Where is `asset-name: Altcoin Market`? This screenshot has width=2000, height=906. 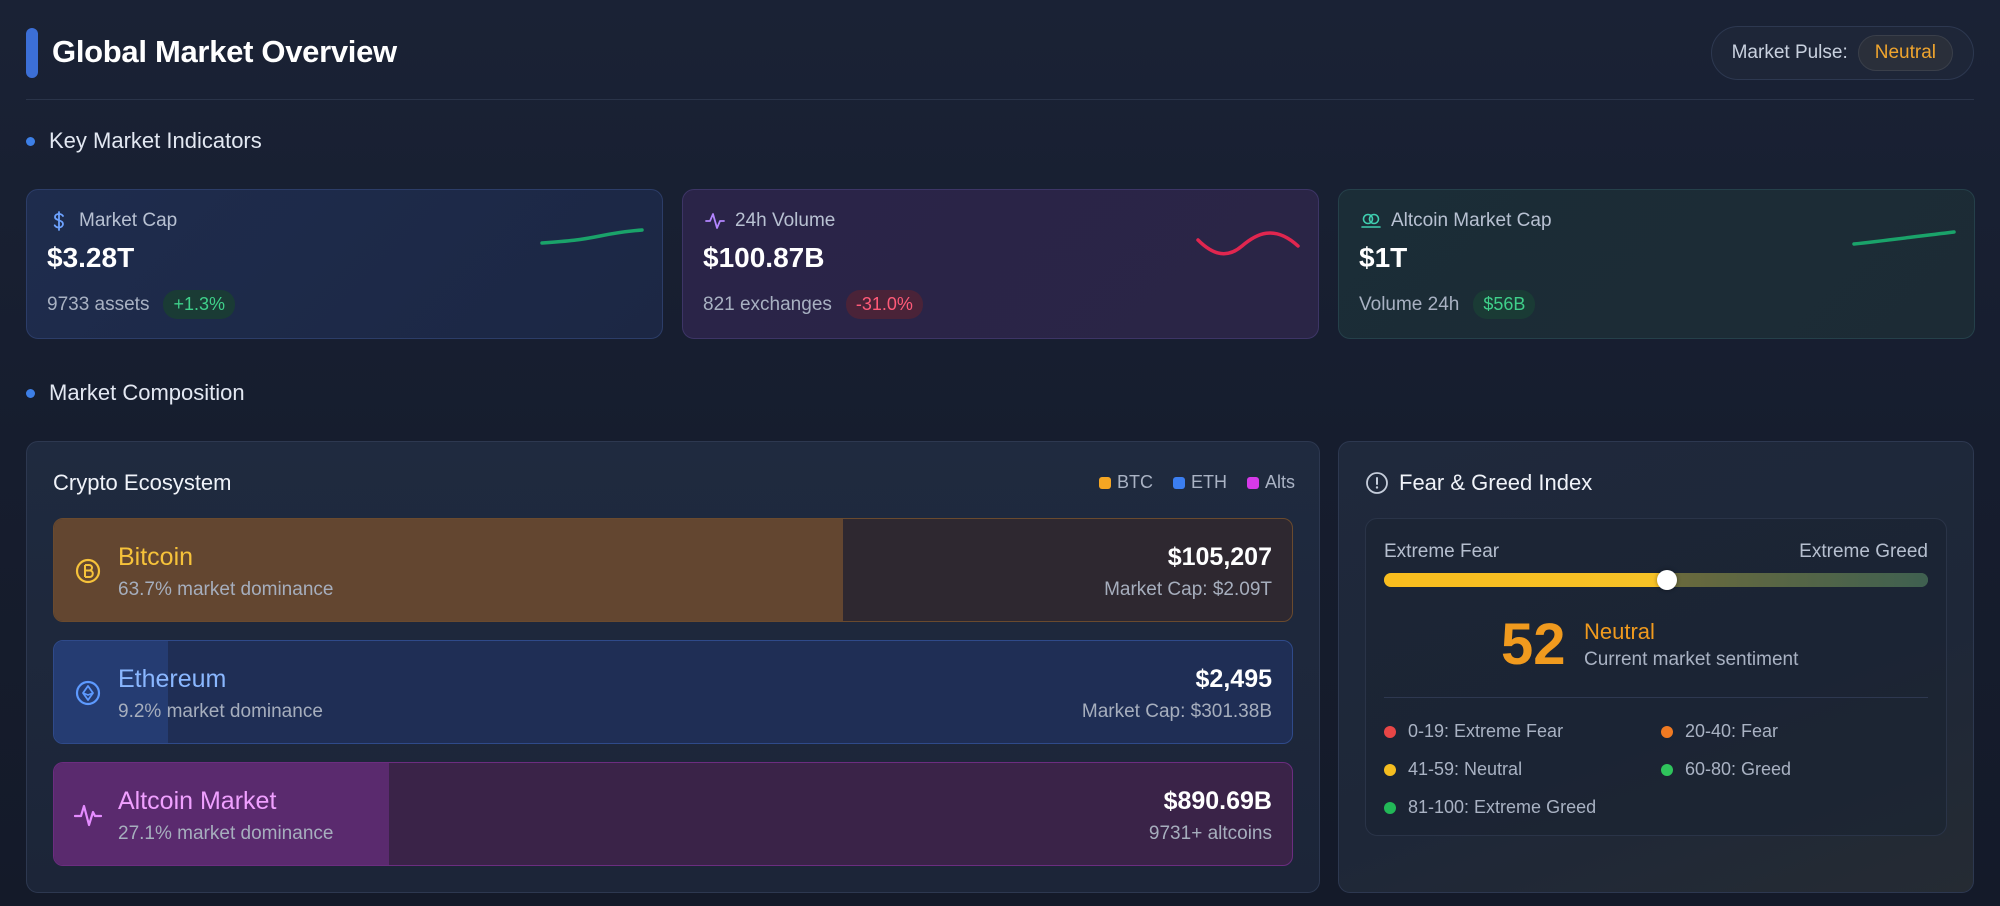 asset-name: Altcoin Market is located at coordinates (197, 801).